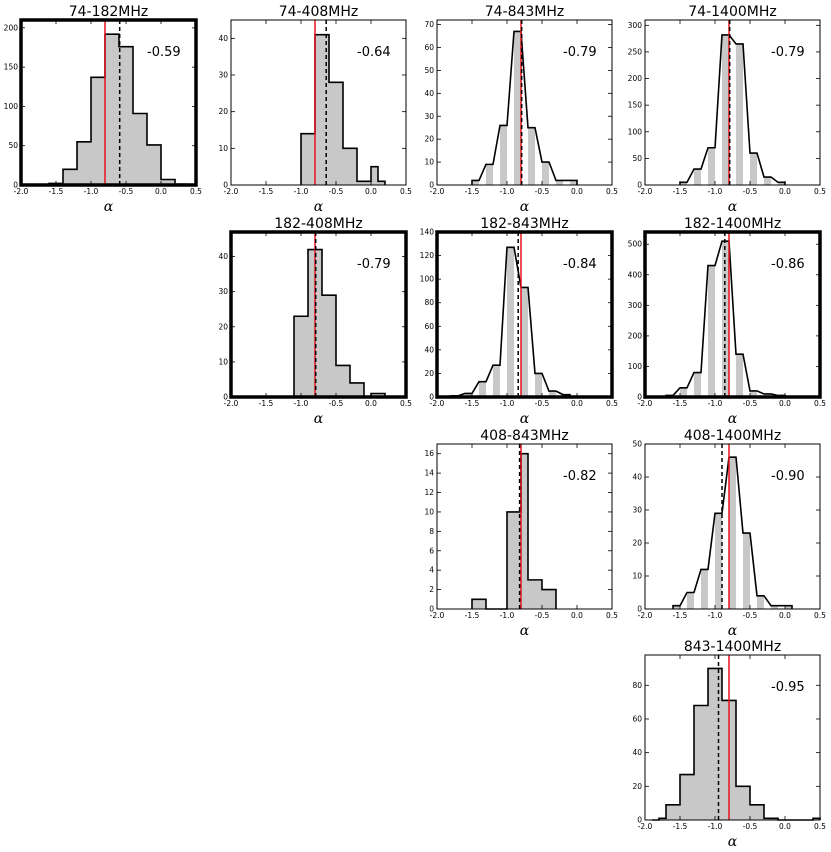  What do you see at coordinates (732, 647) in the screenshot?
I see `panel-title: 843-1400MHz` at bounding box center [732, 647].